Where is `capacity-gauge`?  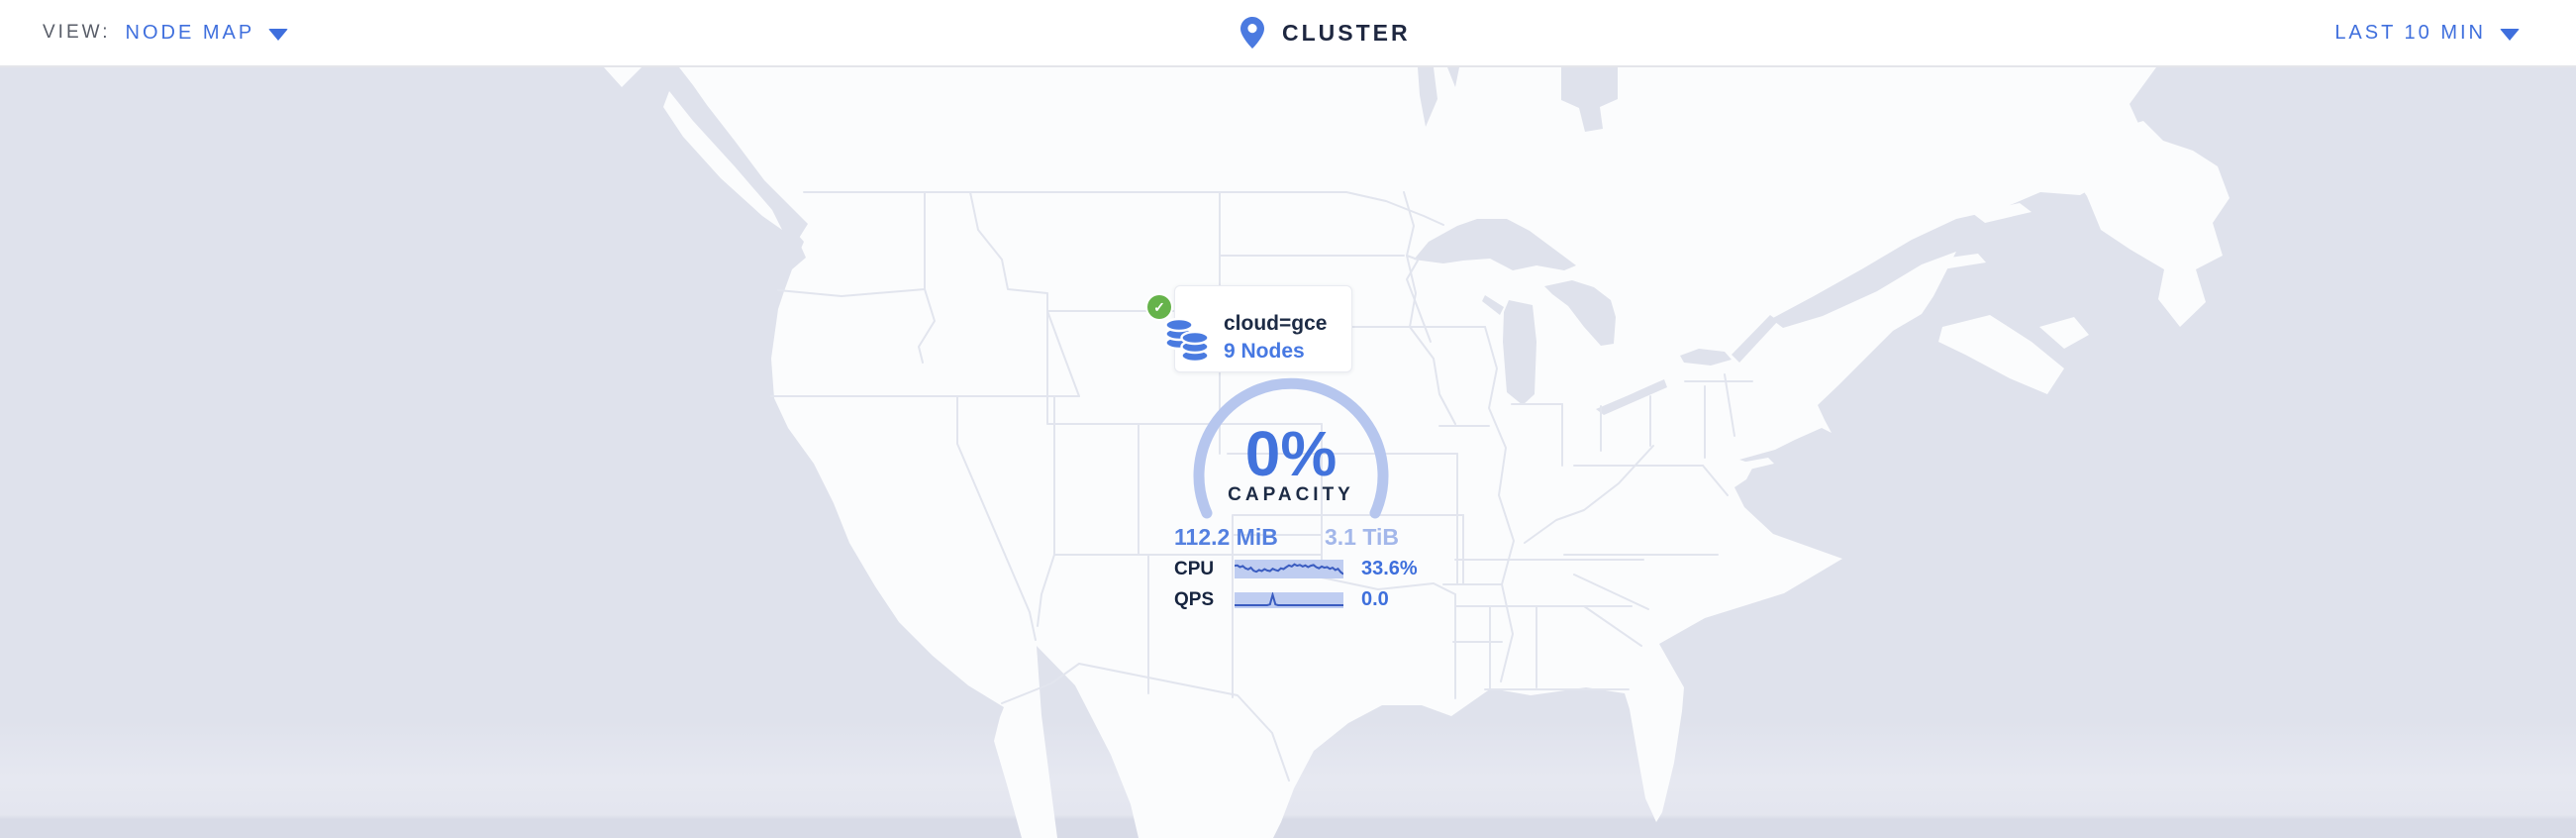 capacity-gauge is located at coordinates (1291, 448).